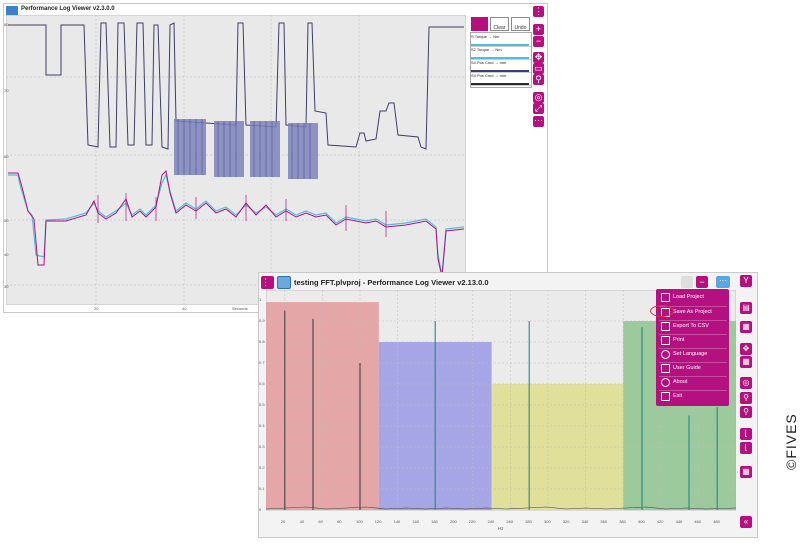 The height and width of the screenshot is (550, 800). I want to click on fit-icon: ▭, so click(538, 68).